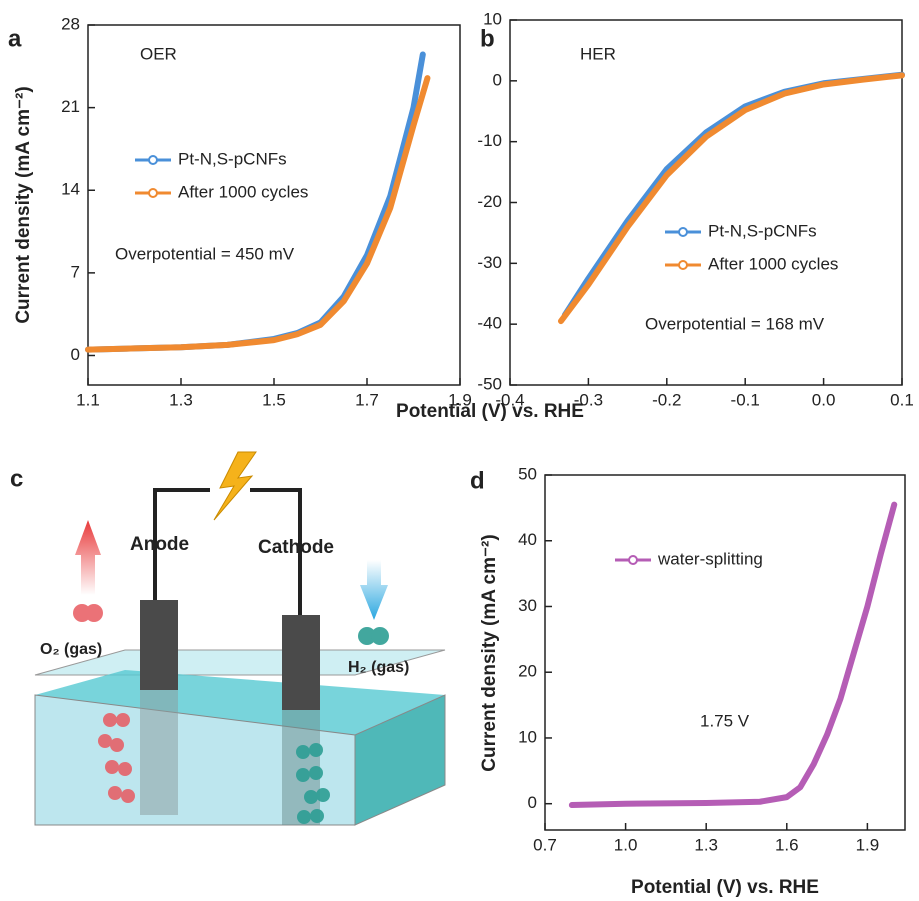 This screenshot has height=901, width=919. What do you see at coordinates (104, 703) in the screenshot?
I see `o2-bubbles` at bounding box center [104, 703].